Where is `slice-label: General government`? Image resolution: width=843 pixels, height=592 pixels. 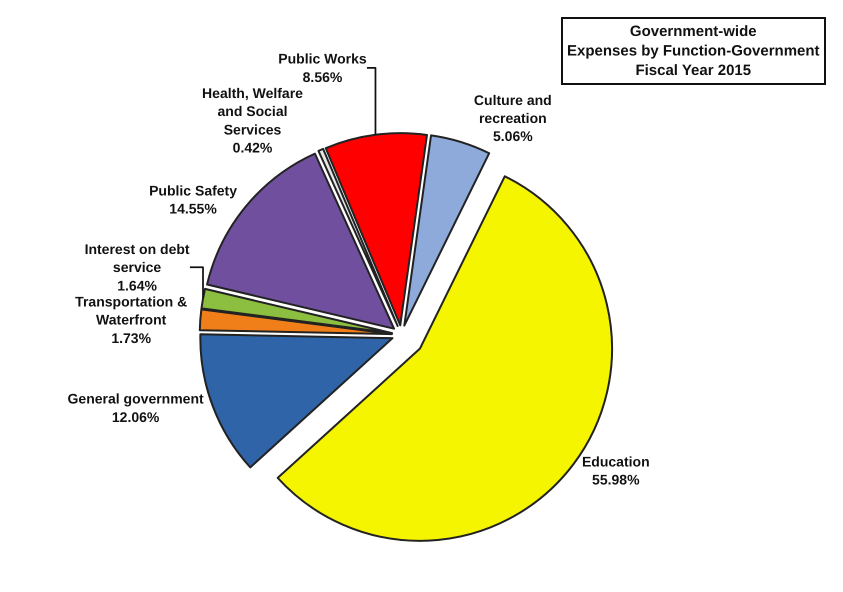 slice-label: General government is located at coordinates (136, 398).